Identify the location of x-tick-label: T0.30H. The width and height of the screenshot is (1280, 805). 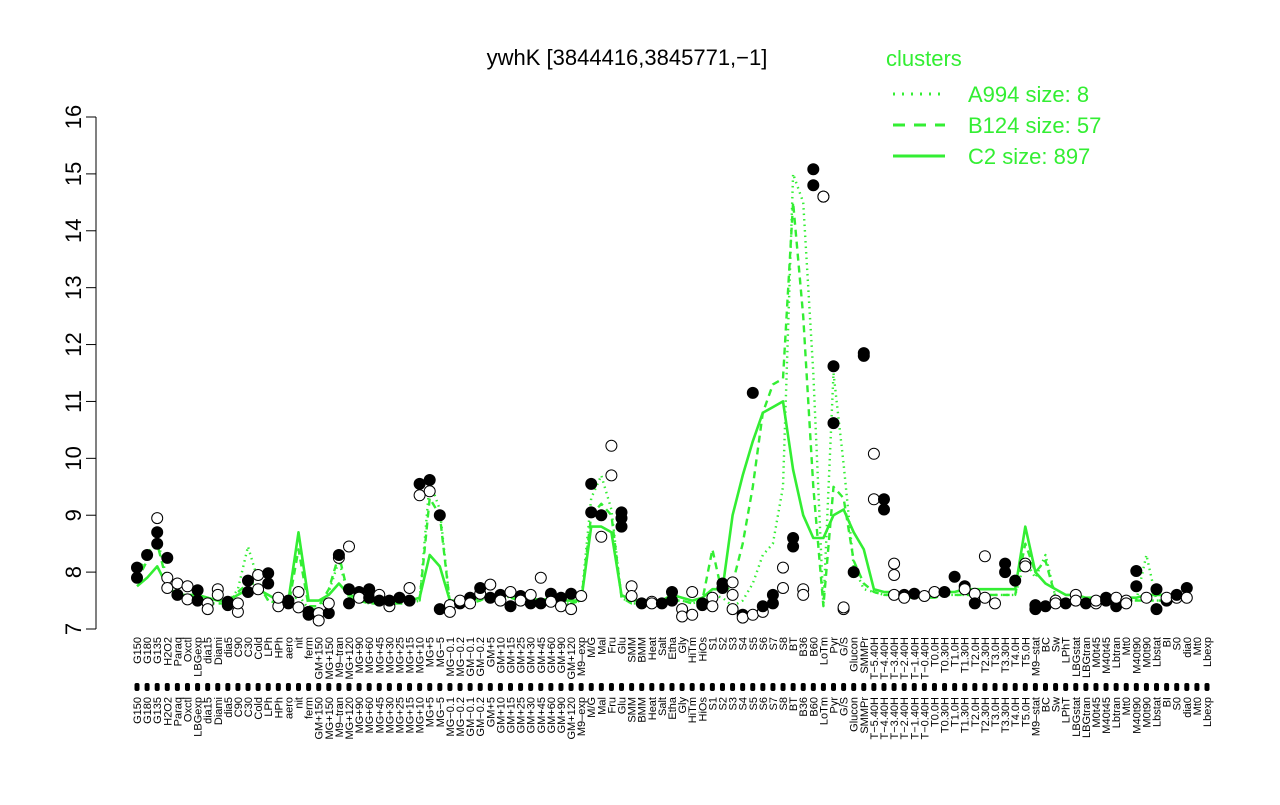
(946, 655).